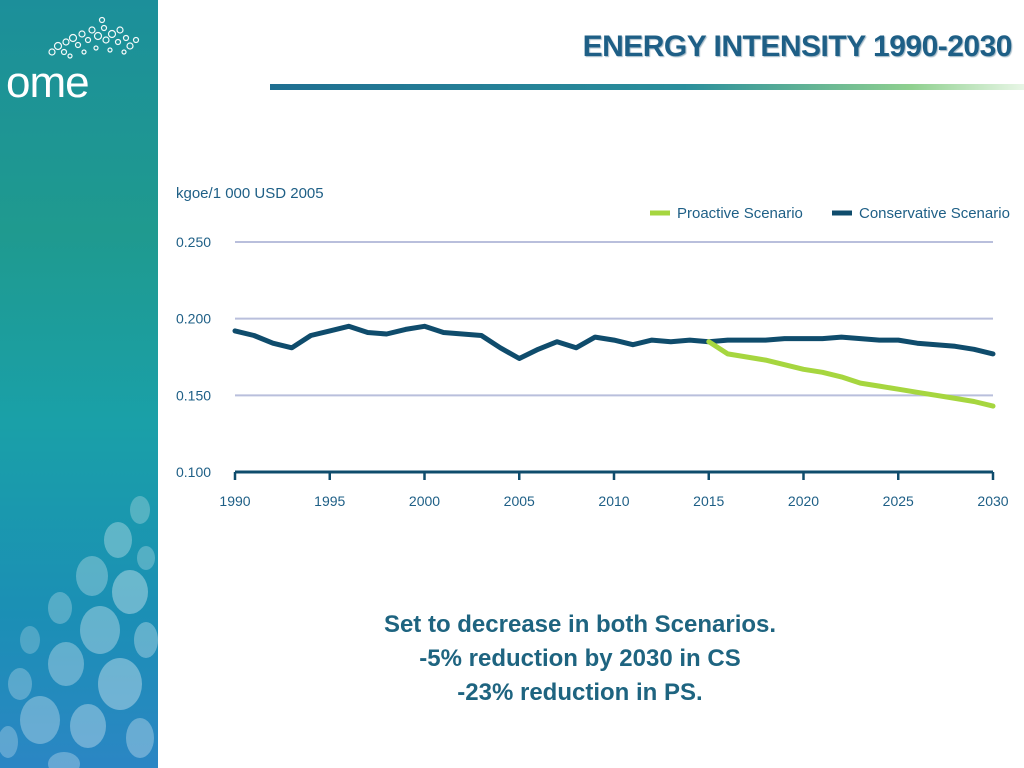 The width and height of the screenshot is (1024, 768). What do you see at coordinates (193, 472) in the screenshot?
I see `y-tick-label: 0.100` at bounding box center [193, 472].